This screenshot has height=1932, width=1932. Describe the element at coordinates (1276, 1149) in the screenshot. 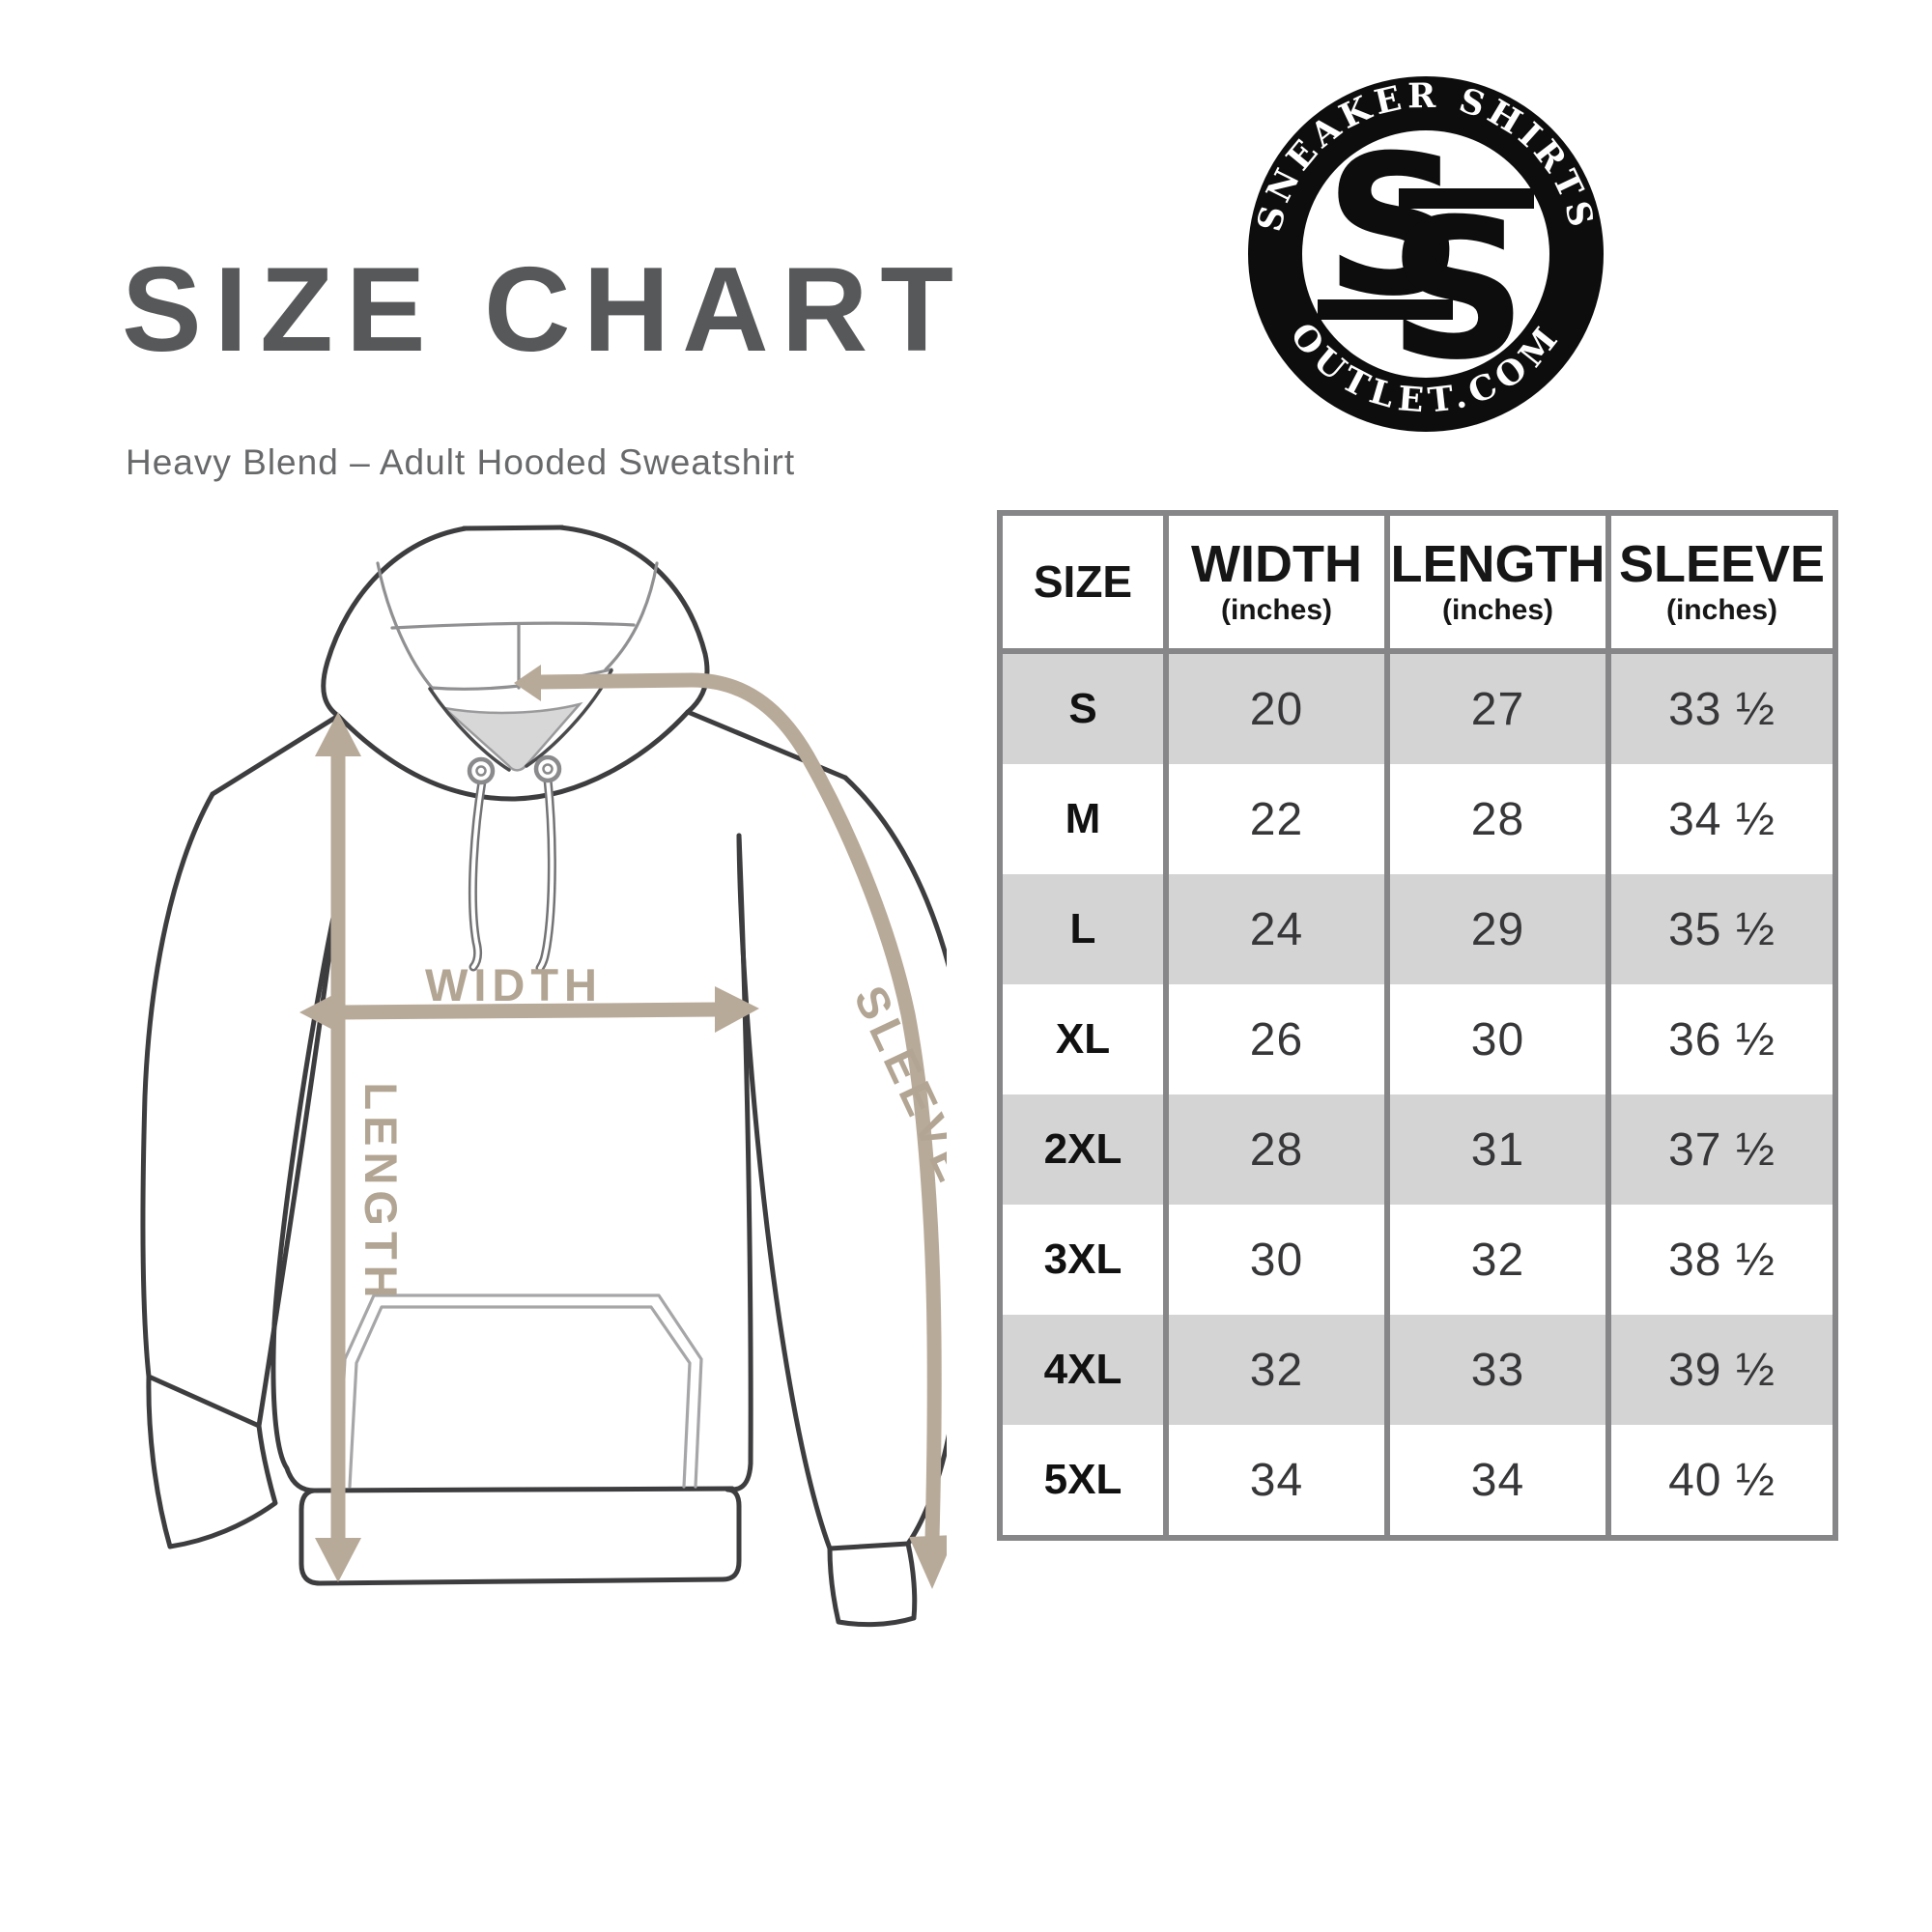

I see `width-value: 28` at that location.